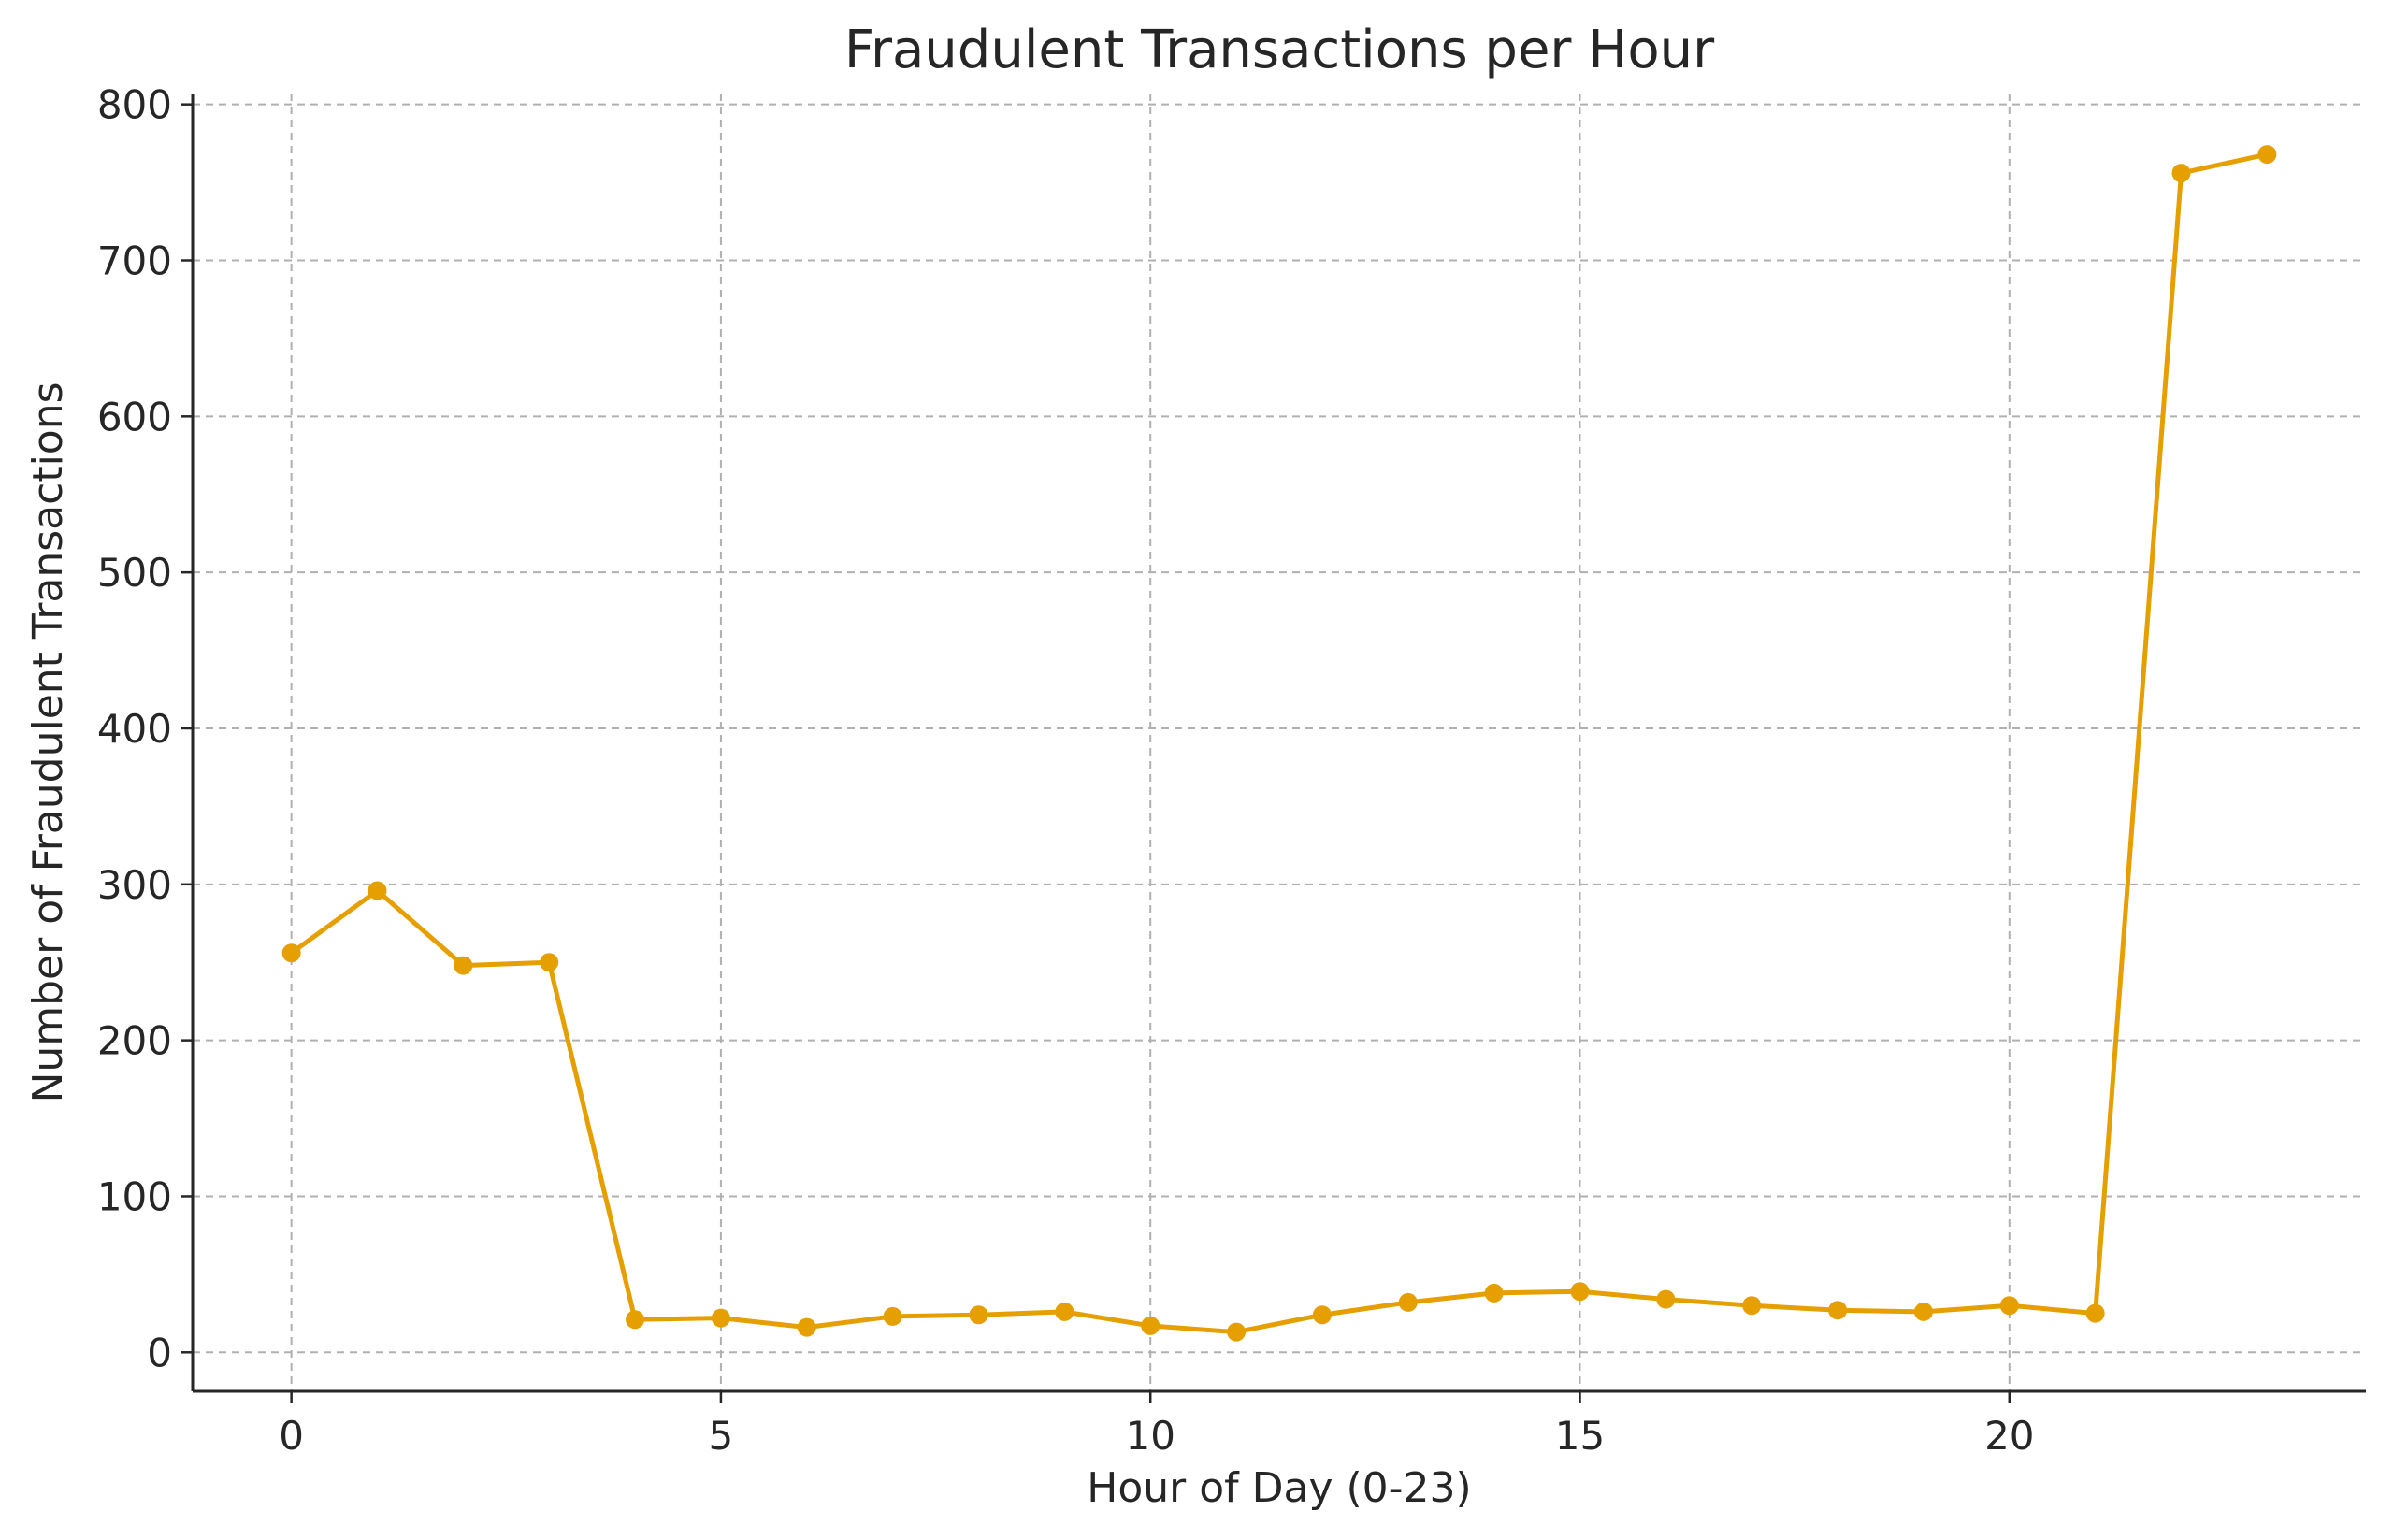 Image resolution: width=2393 pixels, height=1540 pixels. I want to click on y-tick-label: 800, so click(134, 105).